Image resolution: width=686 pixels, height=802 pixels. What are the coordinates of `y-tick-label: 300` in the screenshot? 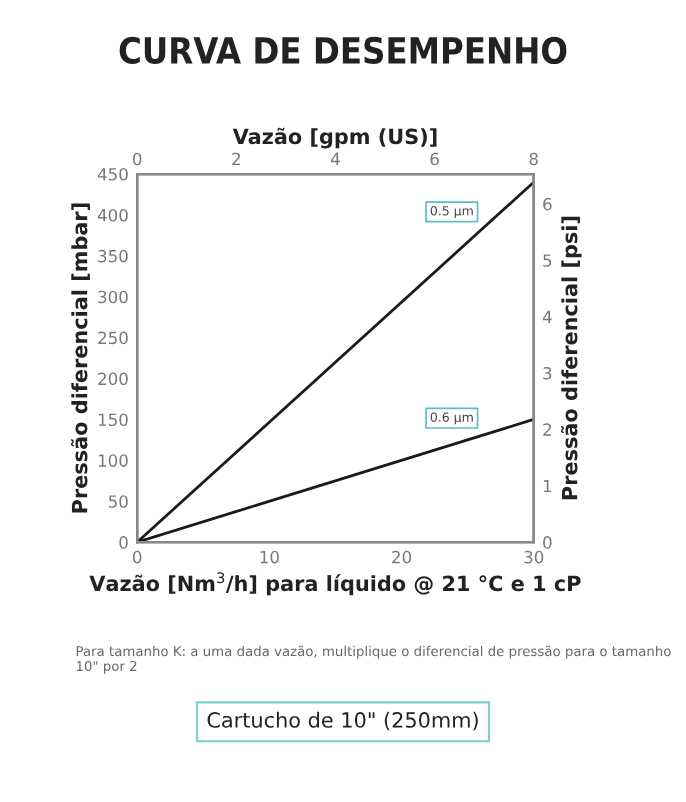 It's located at (113, 297).